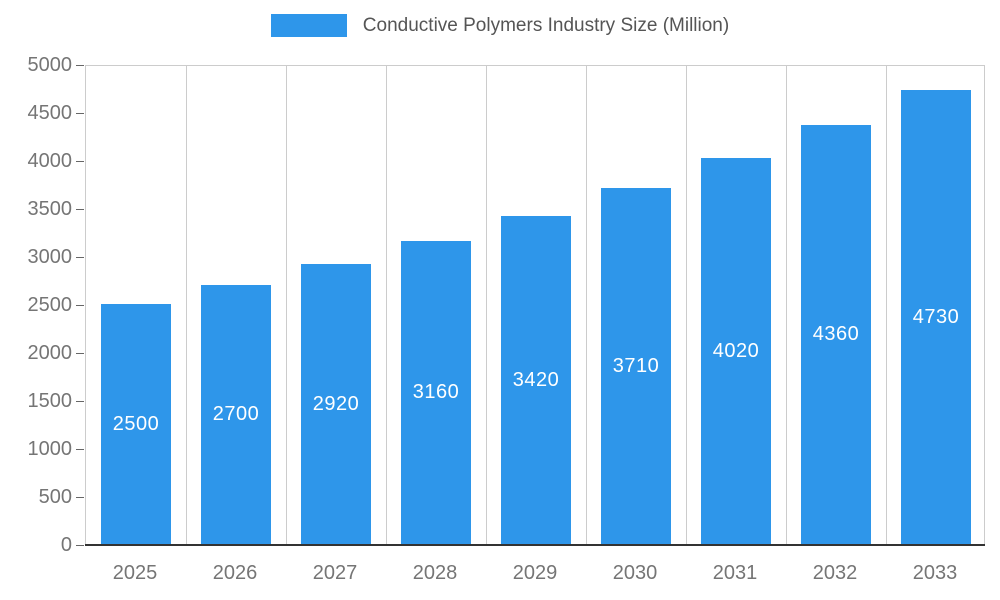 The height and width of the screenshot is (600, 1000). Describe the element at coordinates (335, 573) in the screenshot. I see `x-tick-label: 2027` at that location.